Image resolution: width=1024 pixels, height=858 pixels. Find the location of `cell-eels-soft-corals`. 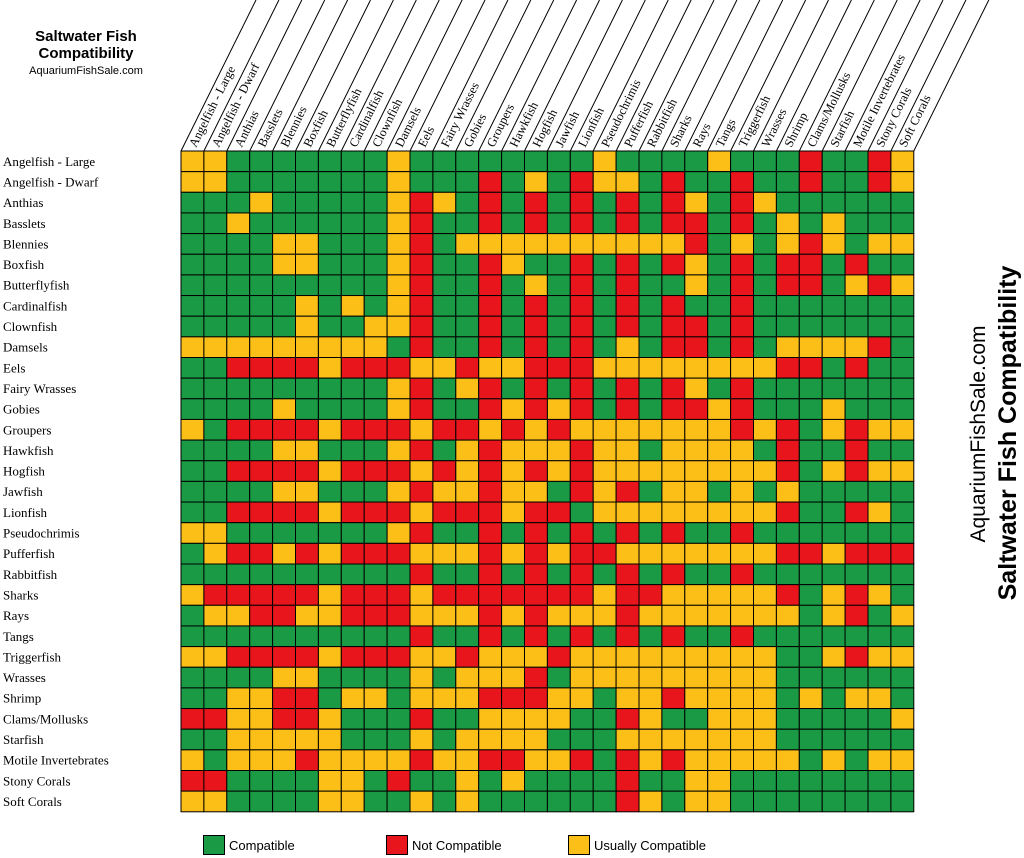

cell-eels-soft-corals is located at coordinates (902, 368).